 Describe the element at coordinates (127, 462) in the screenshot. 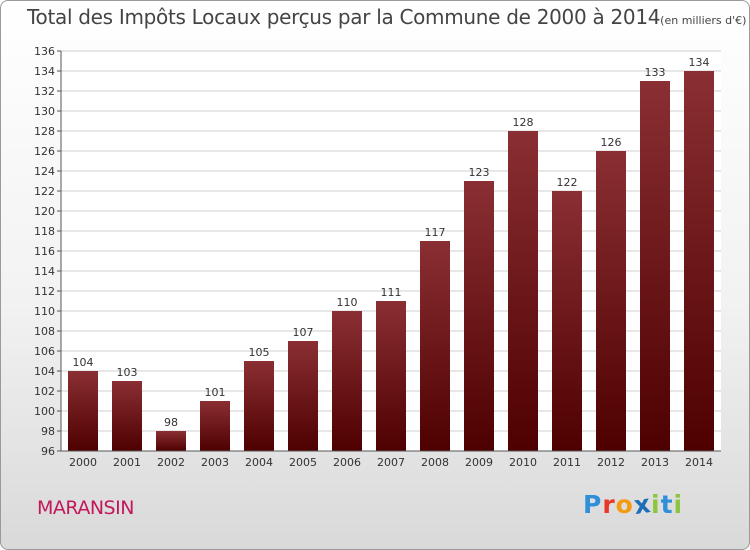

I see `x-tick-label: 2001` at that location.